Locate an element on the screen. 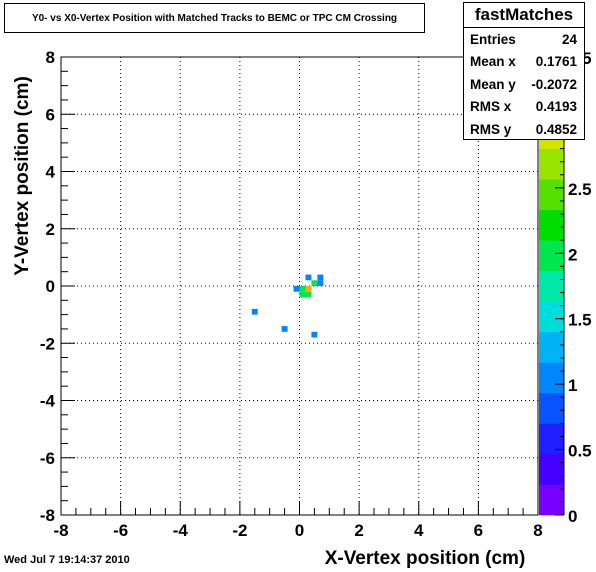 The image size is (596, 572). stats-label: RMS x is located at coordinates (491, 107).